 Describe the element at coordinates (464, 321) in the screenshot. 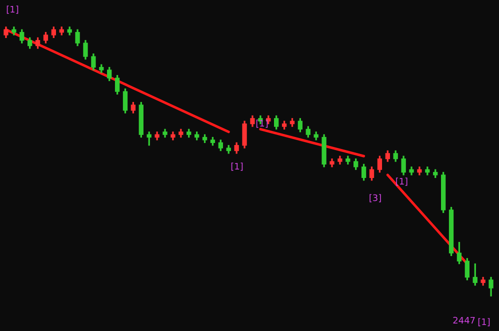

I see `text: 2447` at that location.